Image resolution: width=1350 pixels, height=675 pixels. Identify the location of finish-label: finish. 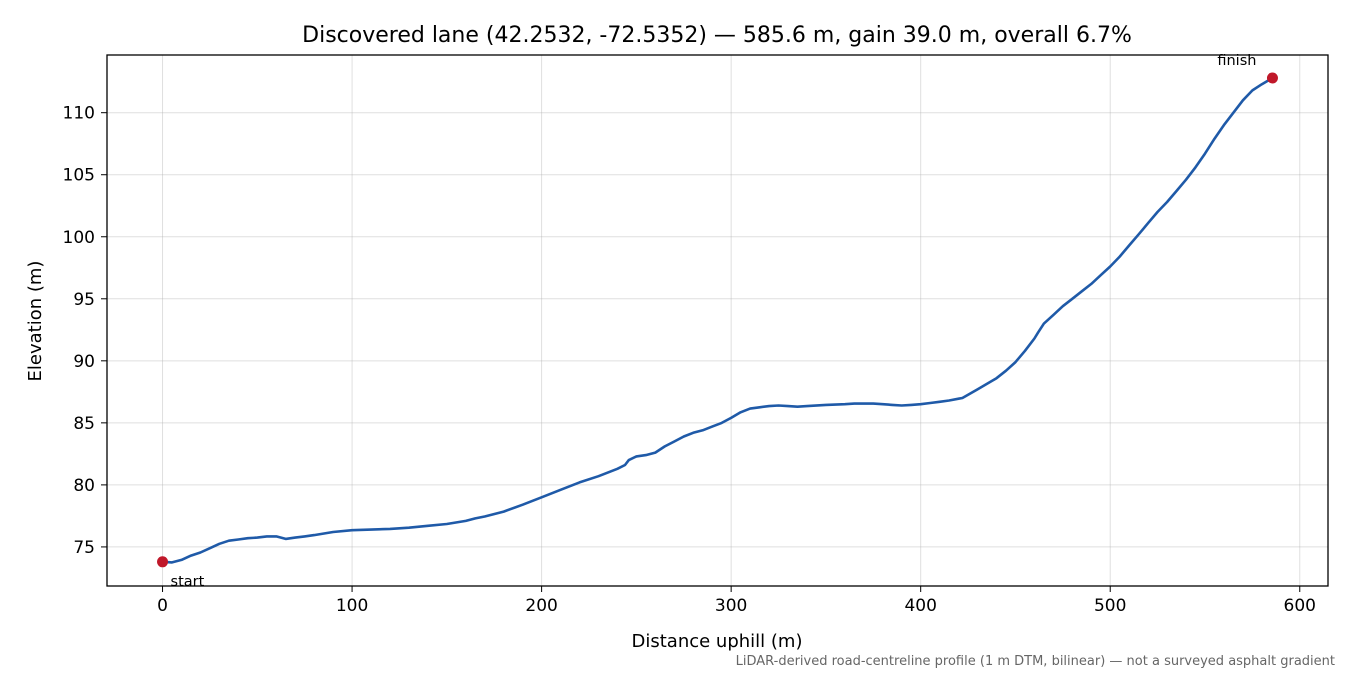
(1236, 61).